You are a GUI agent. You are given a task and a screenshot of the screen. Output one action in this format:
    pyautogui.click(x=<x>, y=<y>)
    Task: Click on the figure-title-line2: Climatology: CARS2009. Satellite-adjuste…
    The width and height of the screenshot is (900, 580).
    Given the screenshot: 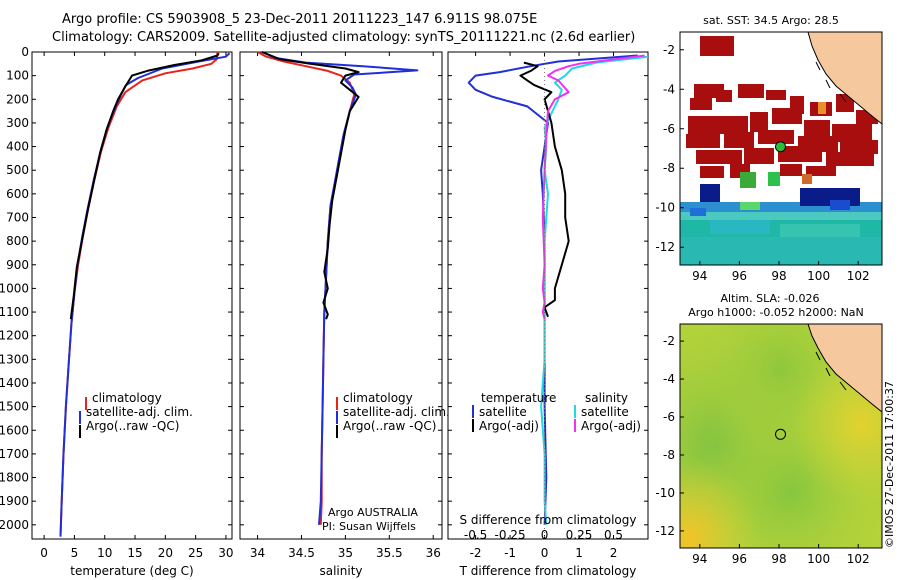 What is the action you would take?
    pyautogui.click(x=343, y=37)
    